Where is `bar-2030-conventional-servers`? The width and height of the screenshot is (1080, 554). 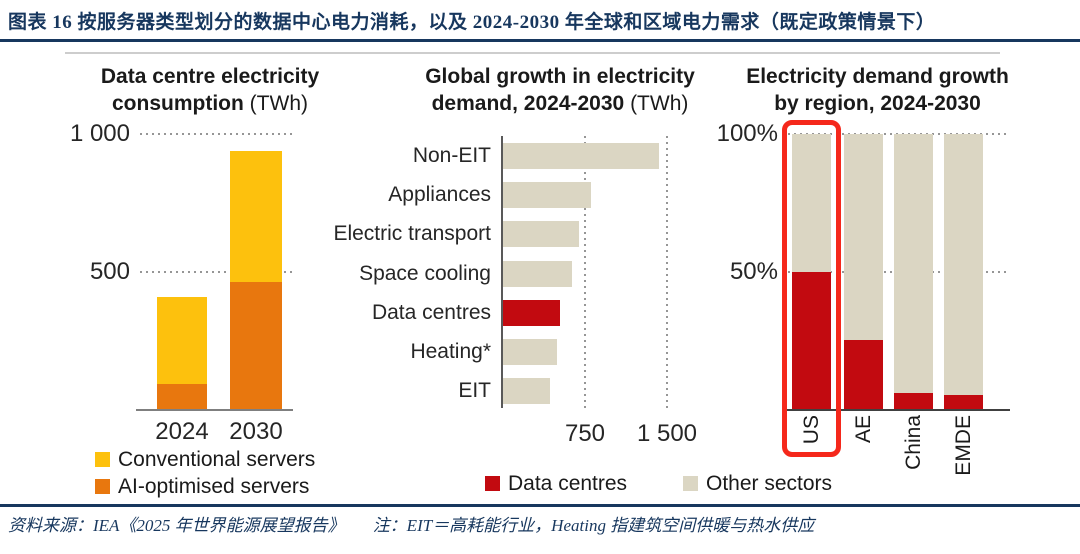
bar-2030-conventional-servers is located at coordinates (256, 216).